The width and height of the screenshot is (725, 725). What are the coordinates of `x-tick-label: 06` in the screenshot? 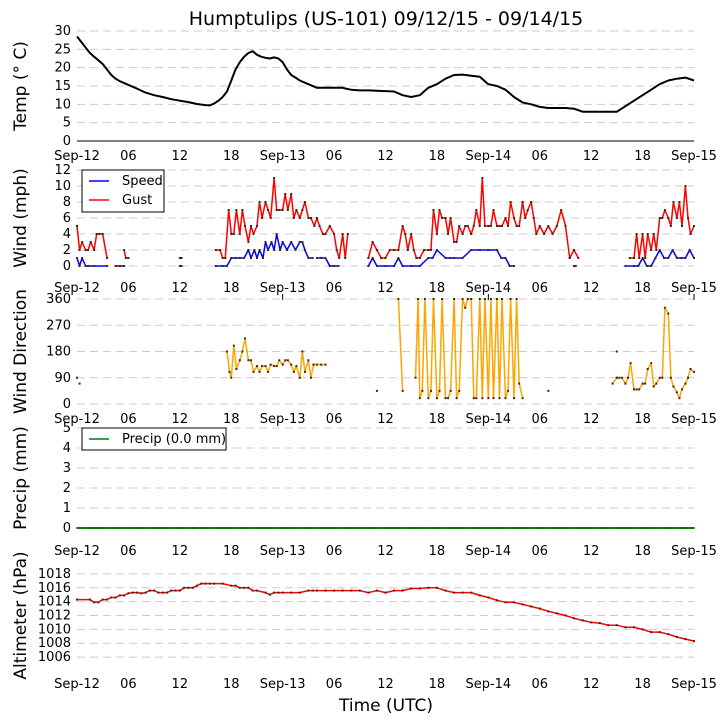 It's located at (539, 684).